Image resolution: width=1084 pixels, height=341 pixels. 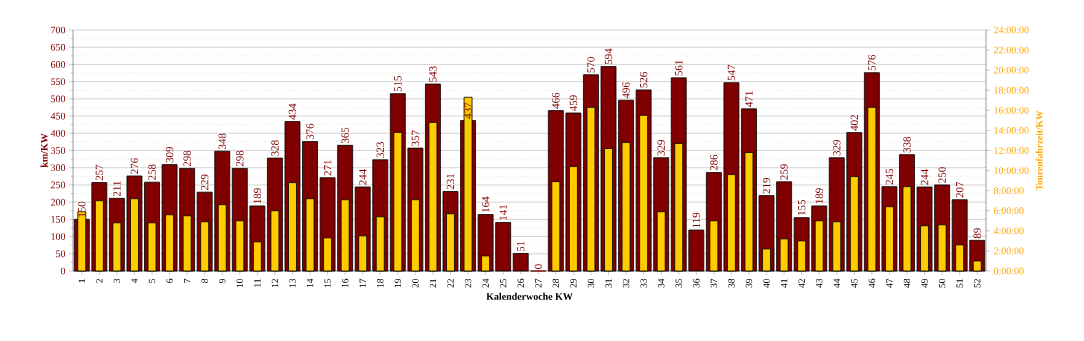 I want to click on x-tick-label: 3, so click(x=117, y=280).